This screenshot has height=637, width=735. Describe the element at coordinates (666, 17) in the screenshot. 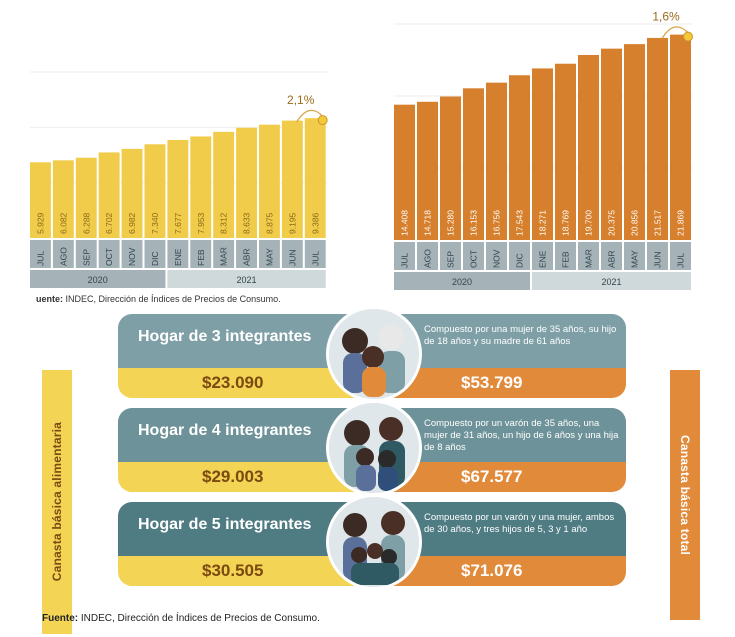

I see `annotation-label: 1,6%` at that location.